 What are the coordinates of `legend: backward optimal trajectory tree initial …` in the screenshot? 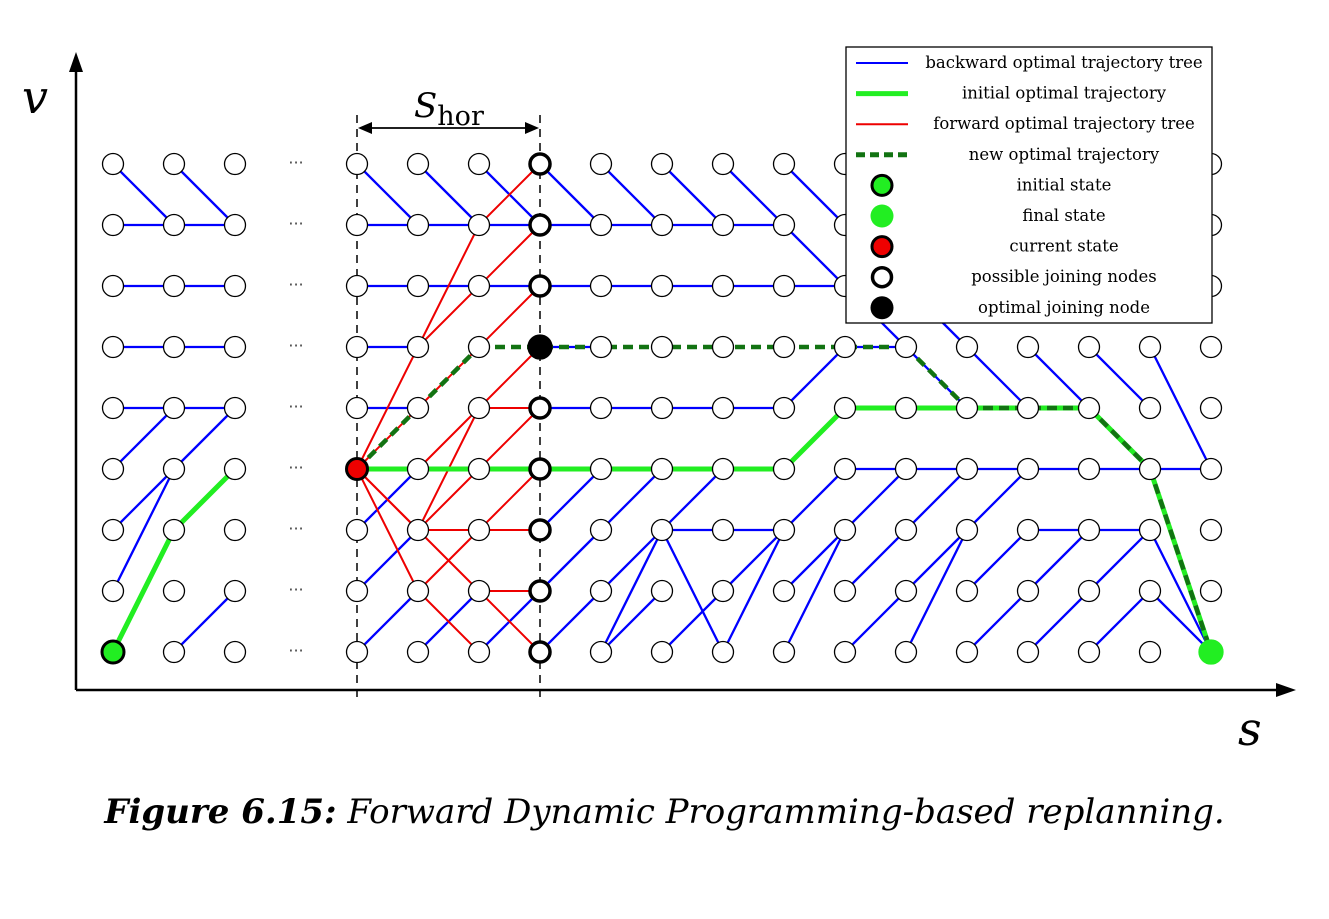 It's located at (1029, 185).